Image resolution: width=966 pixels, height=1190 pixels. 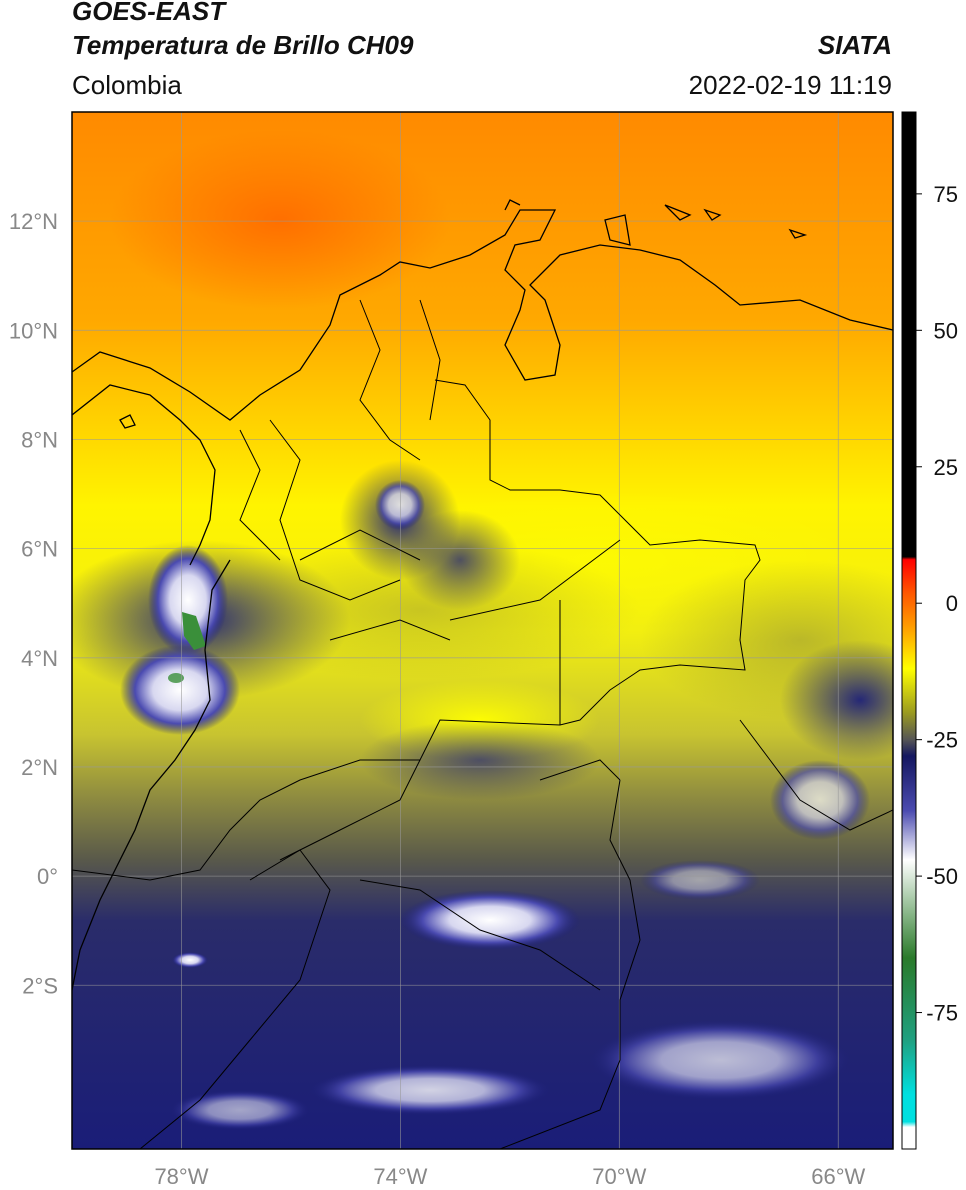 What do you see at coordinates (47, 876) in the screenshot?
I see `lat-tick-label: 0°` at bounding box center [47, 876].